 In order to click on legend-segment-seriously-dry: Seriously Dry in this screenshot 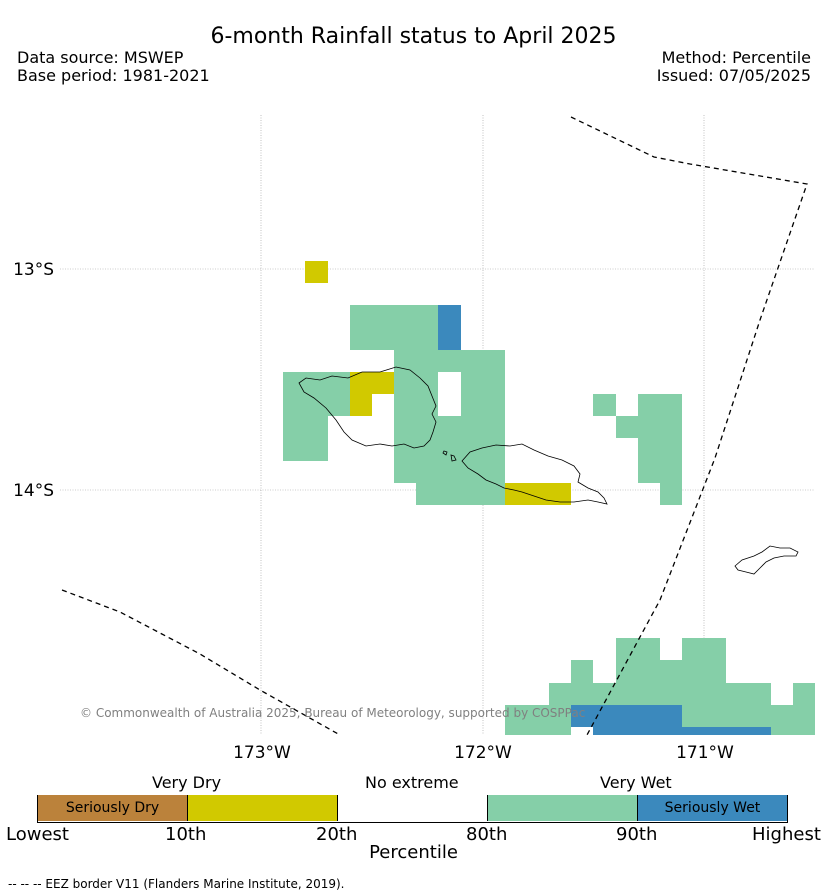, I will do `click(113, 808)`.